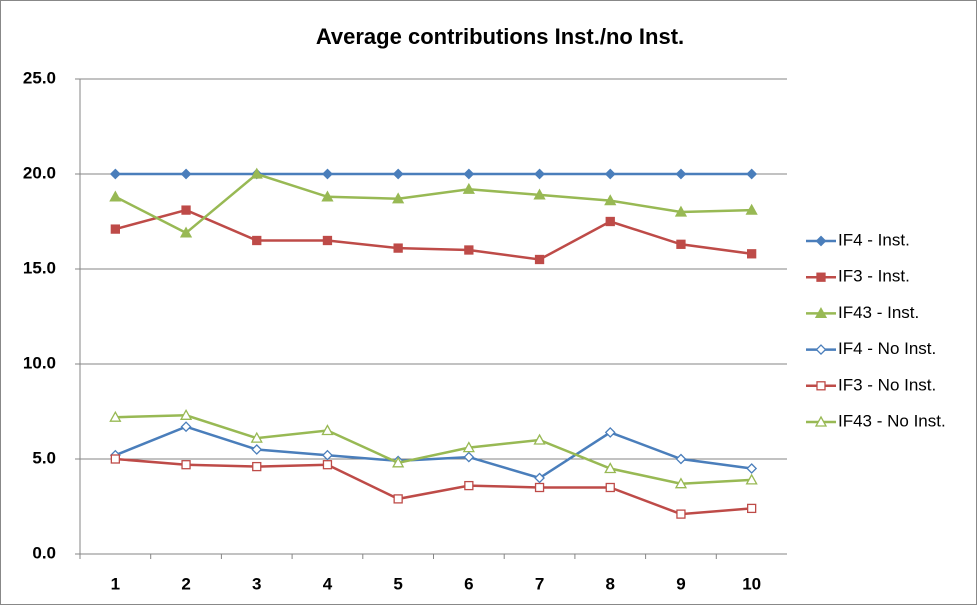  I want to click on x-tick-label: 1, so click(115, 583).